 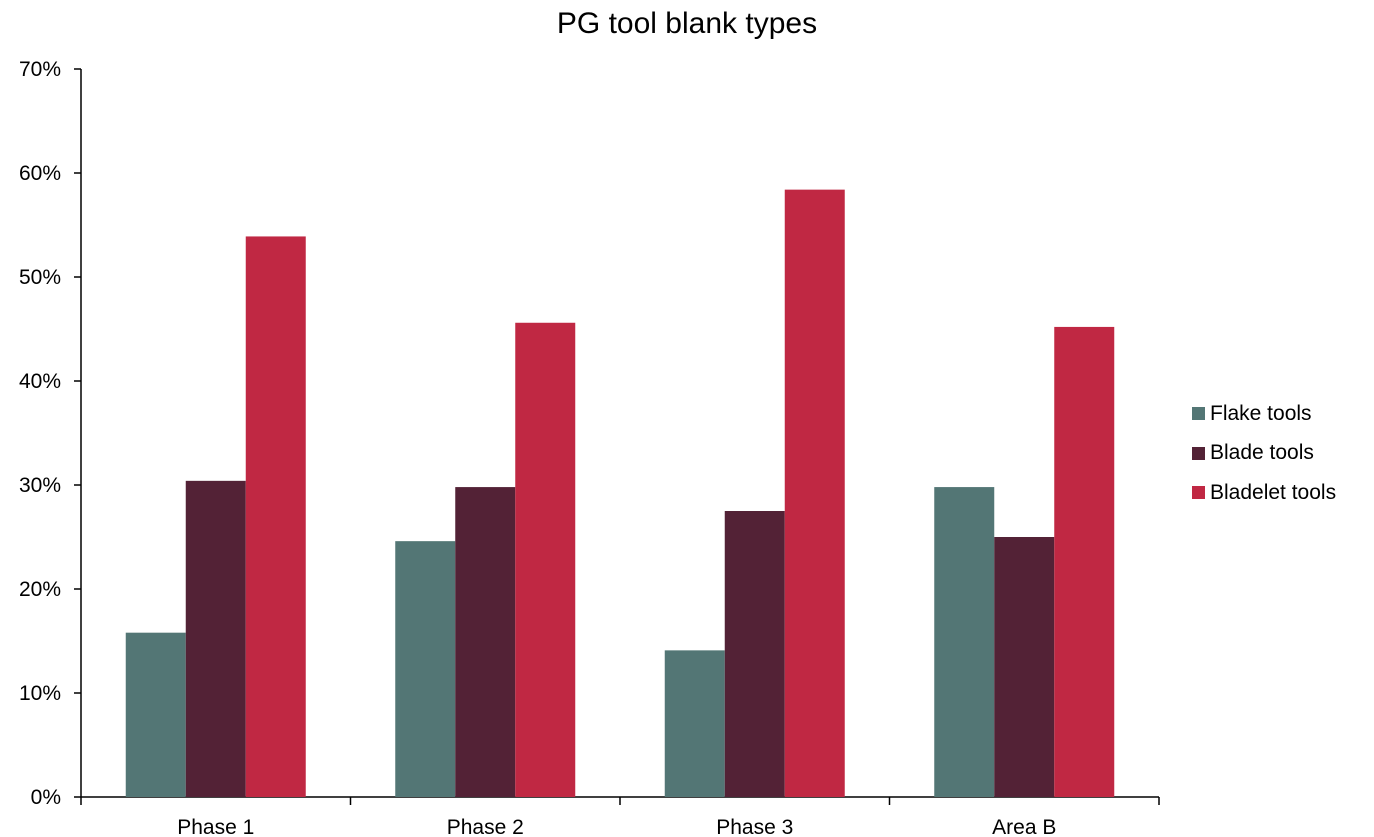 I want to click on x-tick-label: Phase 1, so click(x=215, y=826).